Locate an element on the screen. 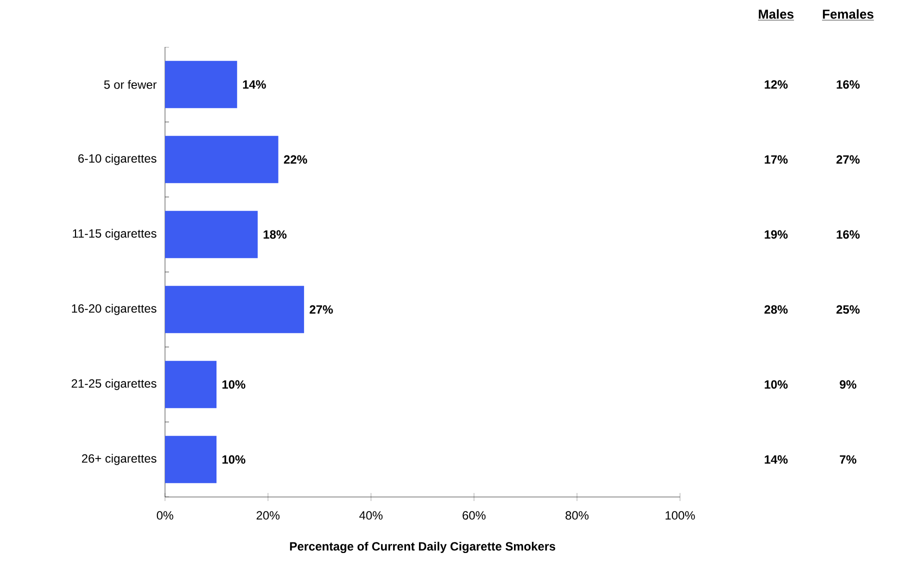  y-tick-label: 26+ cigarettes is located at coordinates (119, 460).